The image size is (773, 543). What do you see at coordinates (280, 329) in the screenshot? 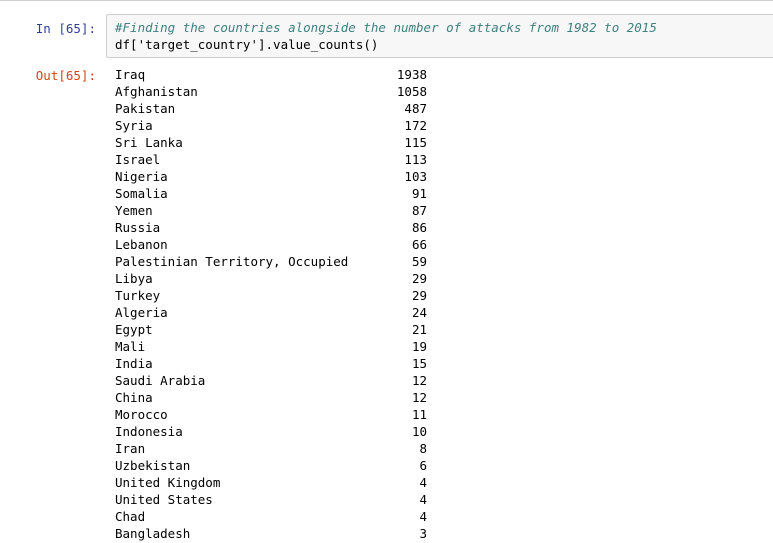
I see `output-row: Egypt 21` at bounding box center [280, 329].